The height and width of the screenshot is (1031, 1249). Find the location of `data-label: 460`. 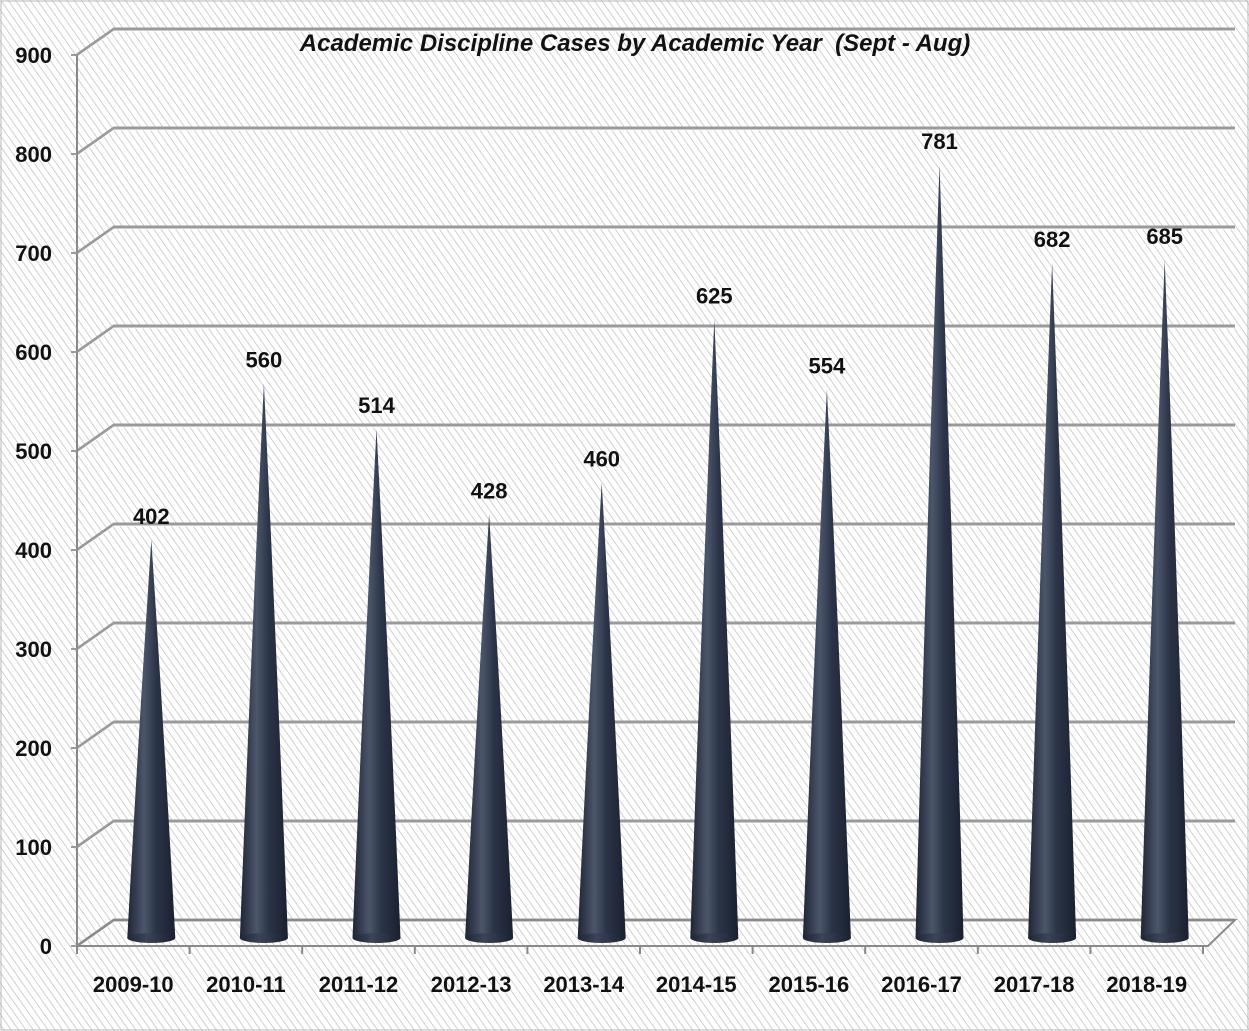

data-label: 460 is located at coordinates (601, 459).